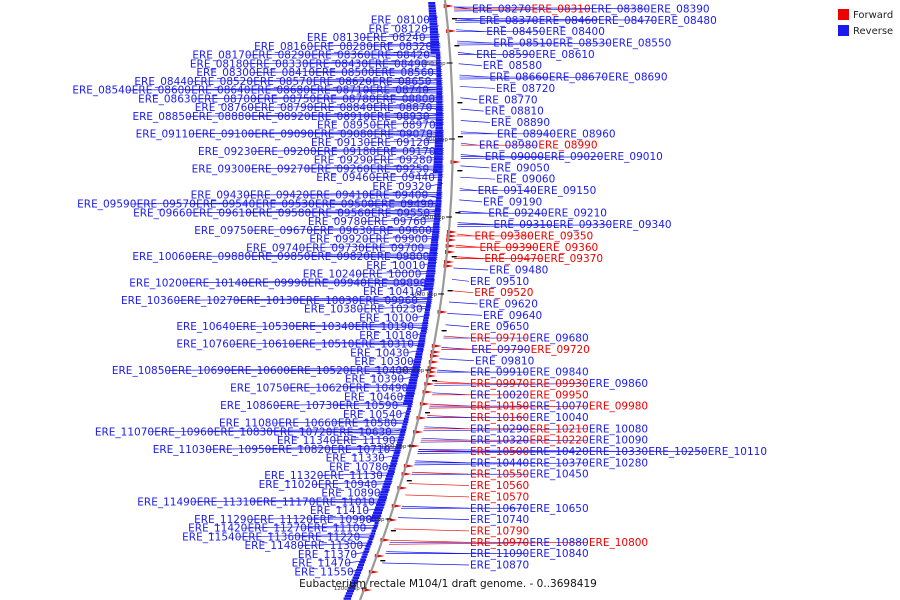  Describe the element at coordinates (337, 222) in the screenshot. I see `gene-label: ERE_09780` at that location.